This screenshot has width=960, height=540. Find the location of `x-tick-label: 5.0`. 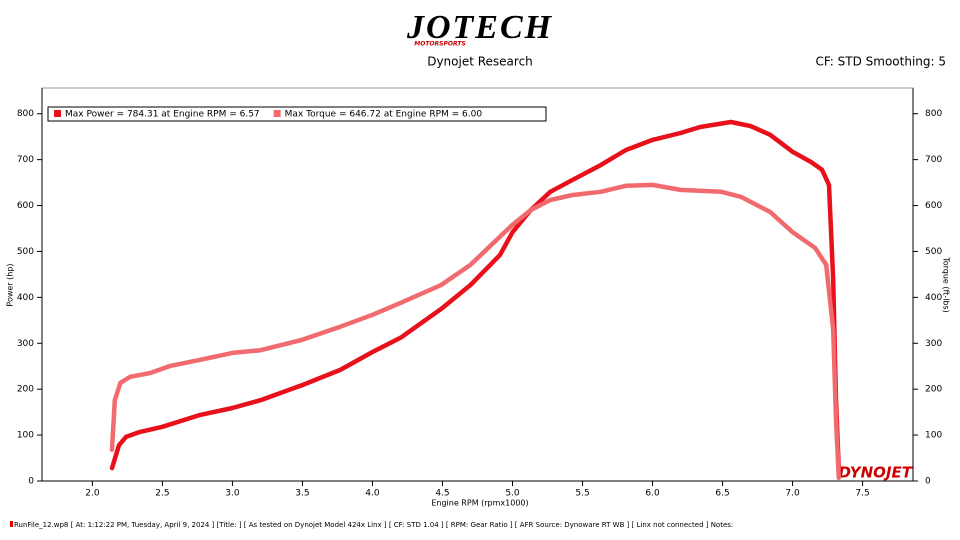

x-tick-label: 5.0 is located at coordinates (512, 494).